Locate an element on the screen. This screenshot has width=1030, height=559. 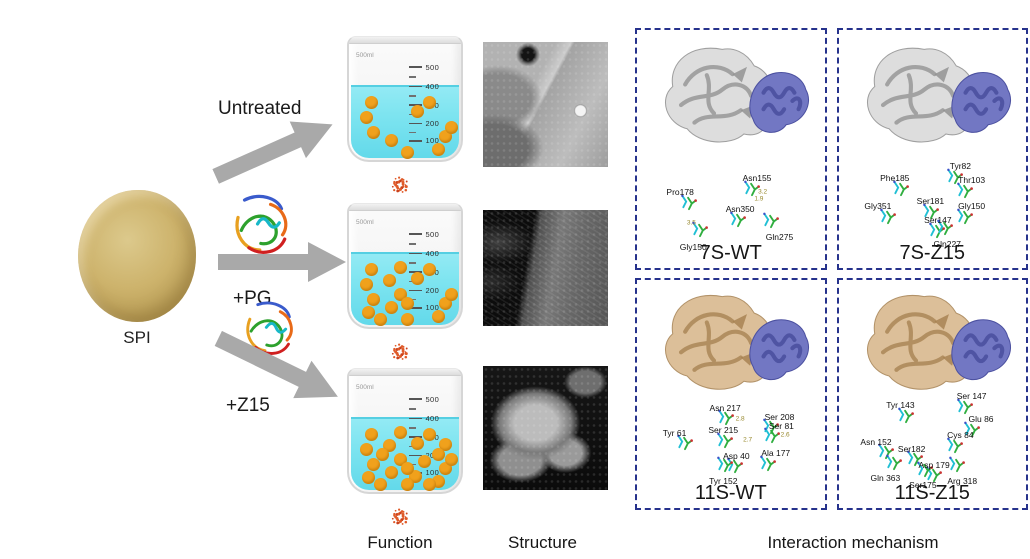
interaction-caption: Interaction mechanism is located at coordinates (853, 542).